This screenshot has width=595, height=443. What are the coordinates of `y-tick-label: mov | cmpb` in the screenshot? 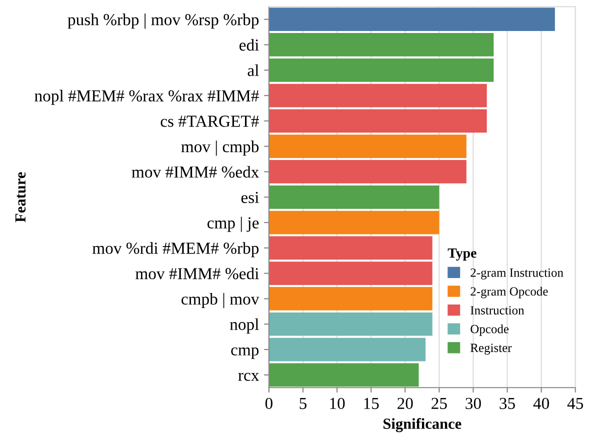 It's located at (220, 148).